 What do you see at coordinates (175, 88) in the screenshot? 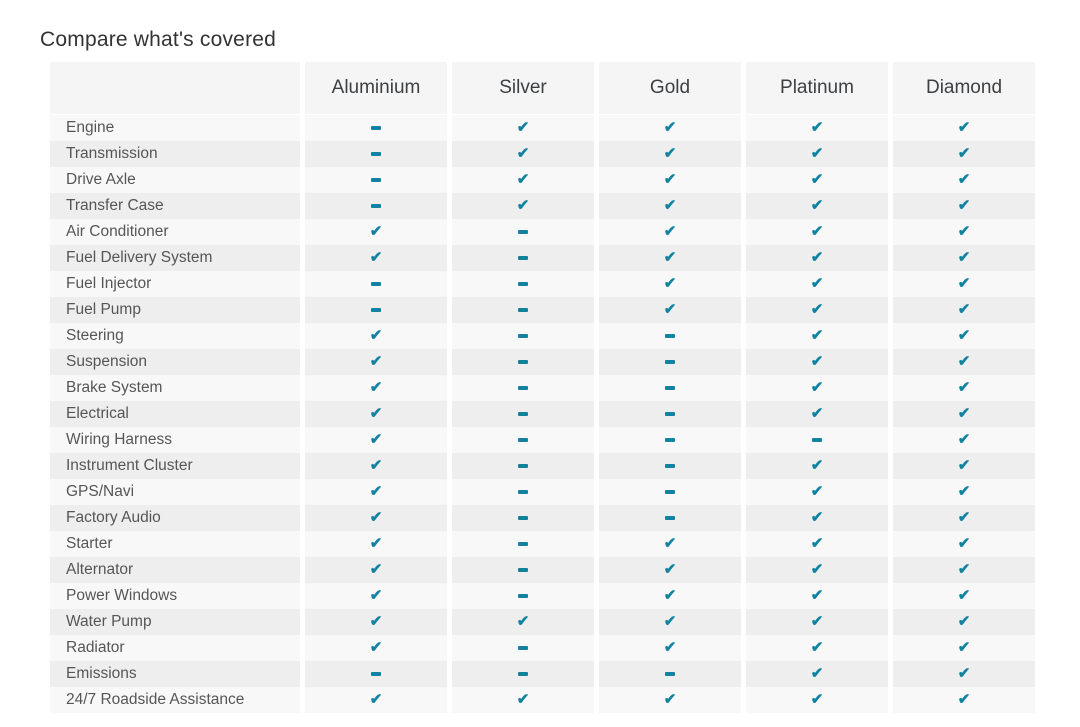
I see `column-header-blank` at bounding box center [175, 88].